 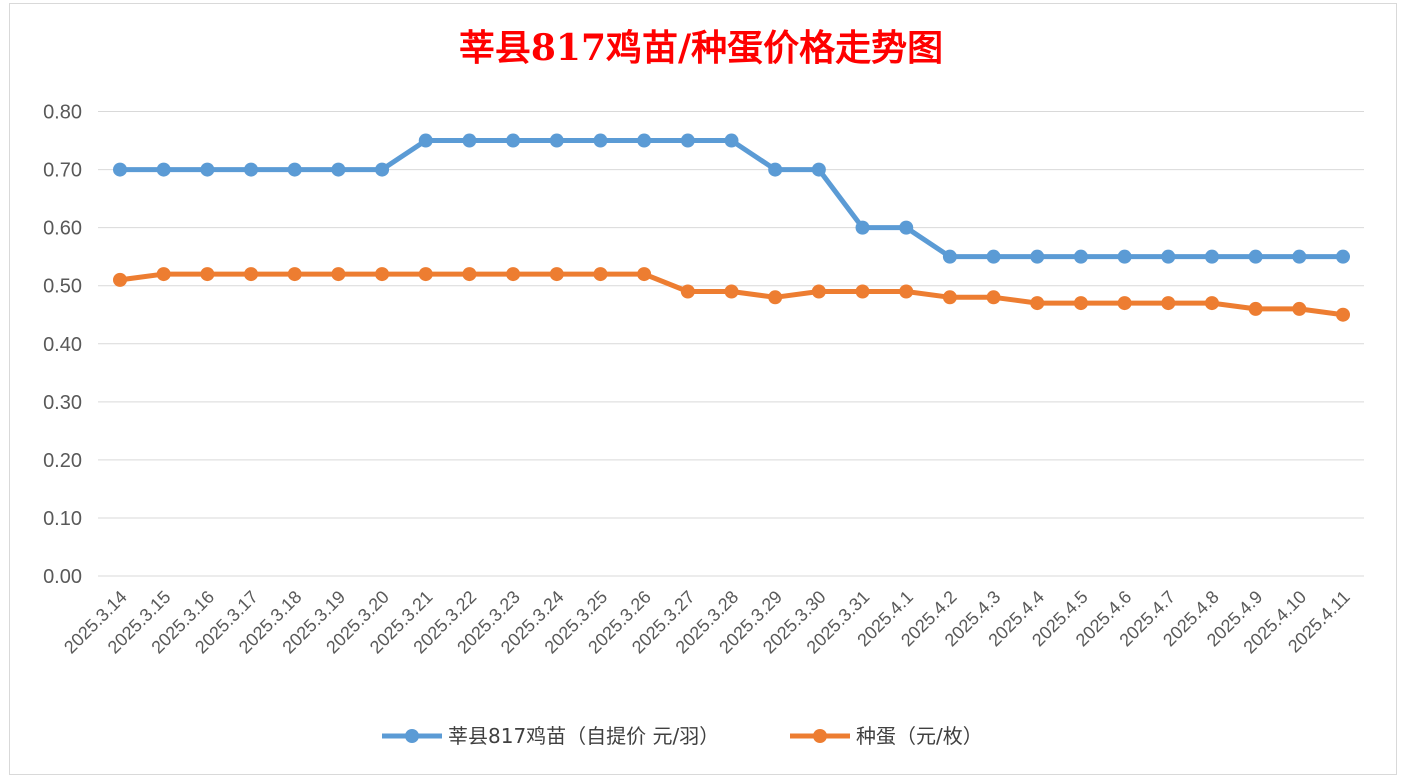 What do you see at coordinates (62, 577) in the screenshot?
I see `y-tick-label: 0.00` at bounding box center [62, 577].